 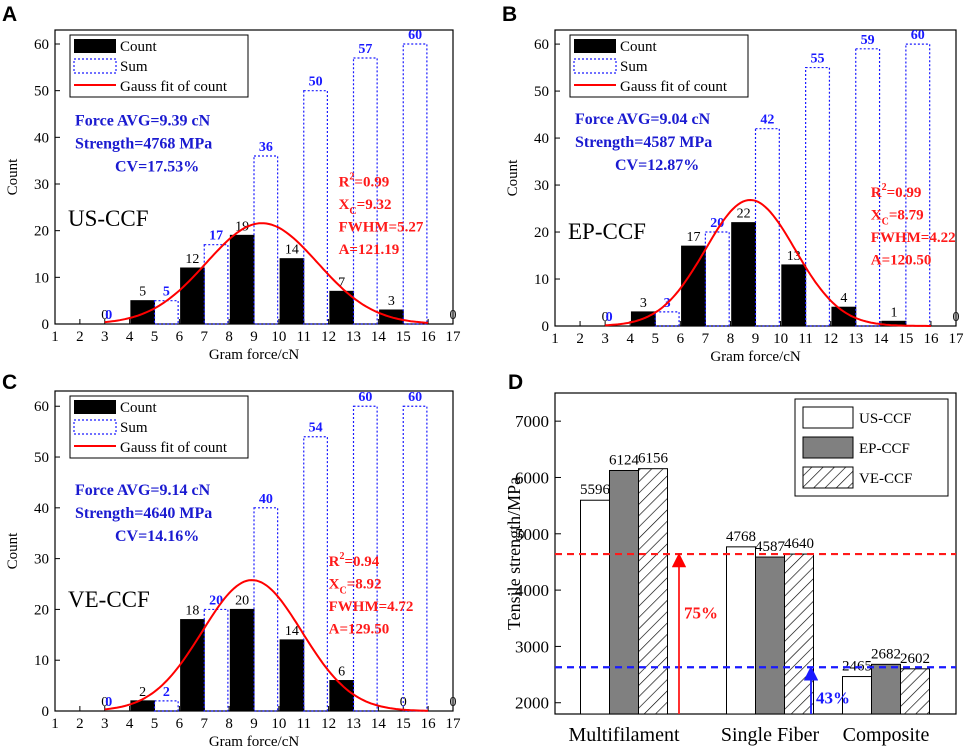 What do you see at coordinates (901, 260) in the screenshot?
I see `fit-param-value: A=120.50` at bounding box center [901, 260].